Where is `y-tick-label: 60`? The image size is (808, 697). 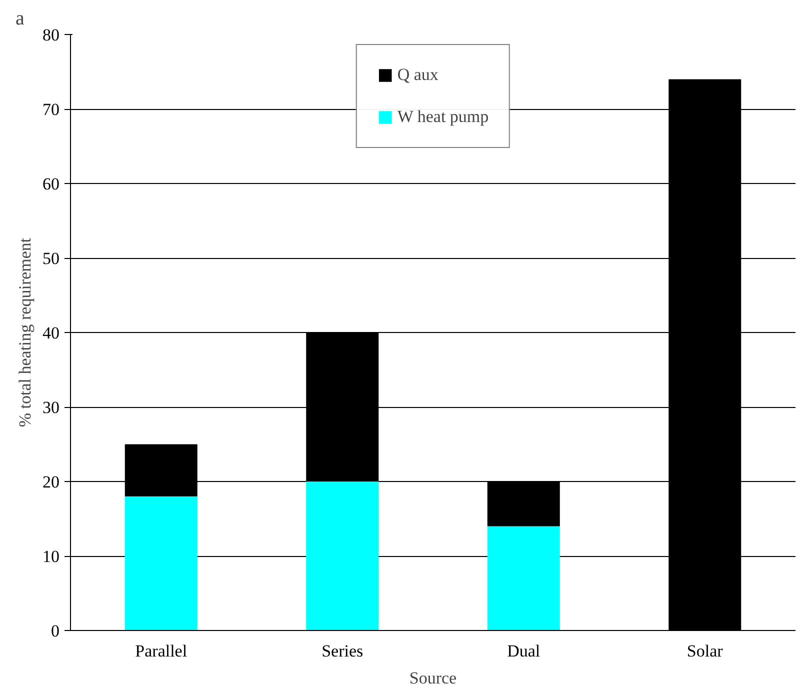
y-tick-label: 60 is located at coordinates (51, 184).